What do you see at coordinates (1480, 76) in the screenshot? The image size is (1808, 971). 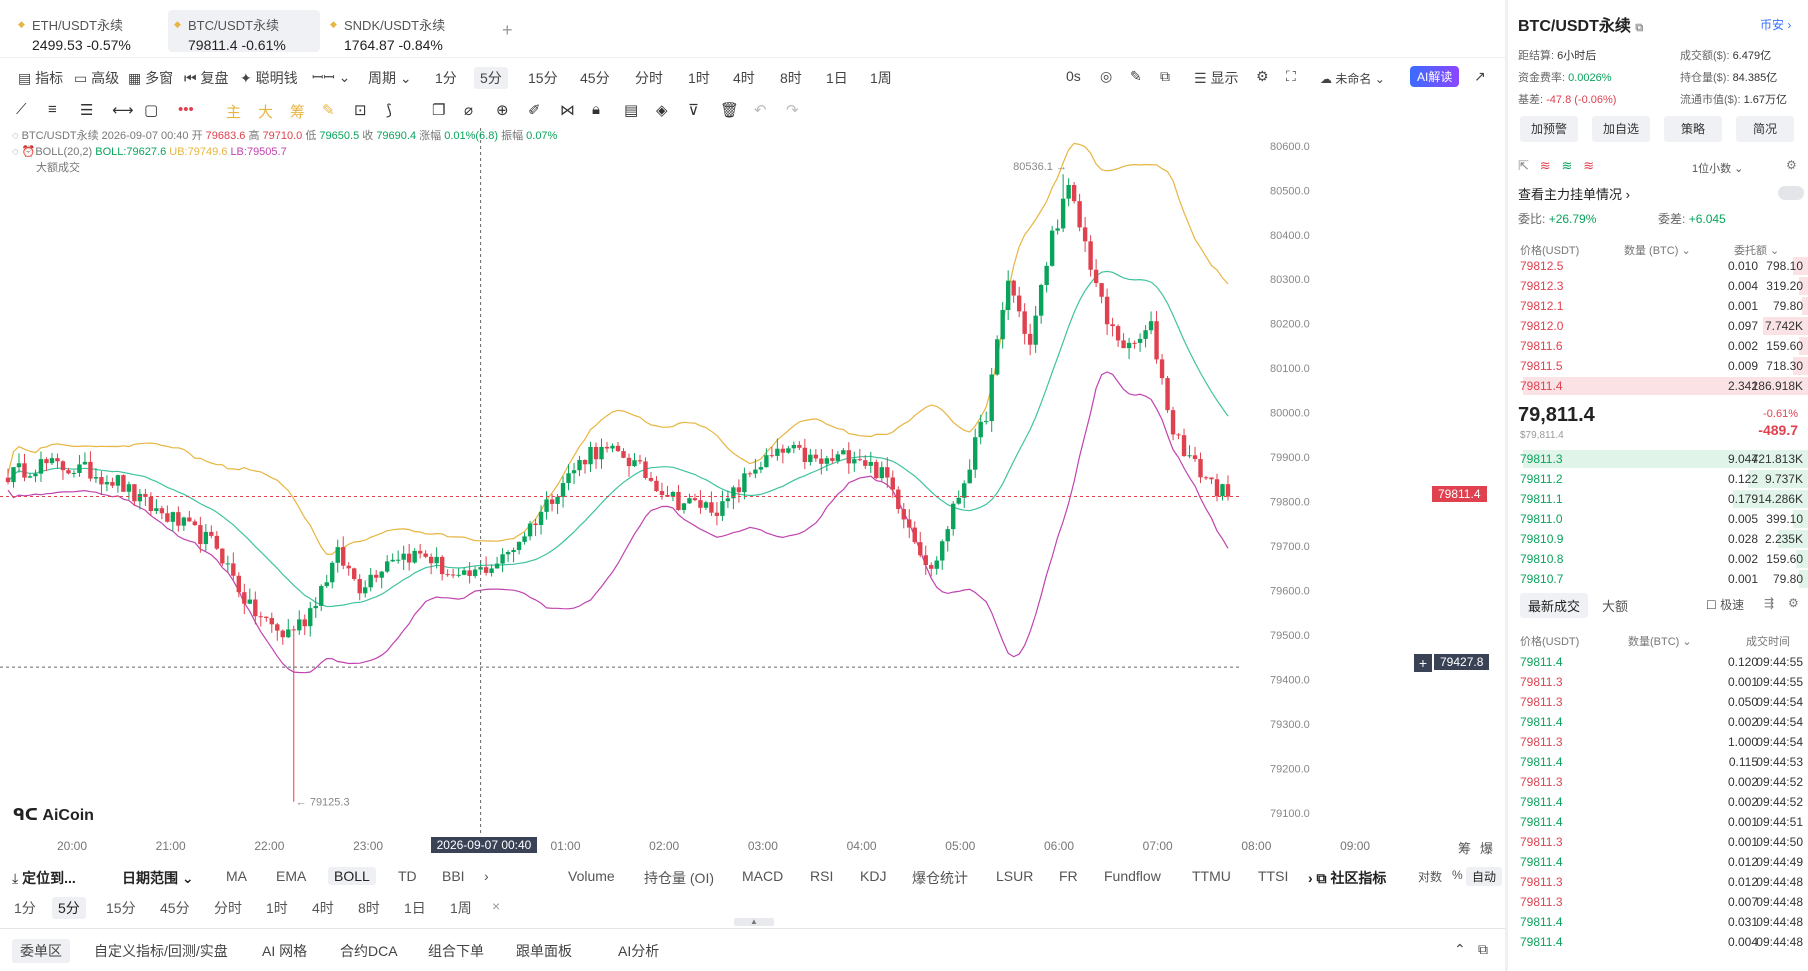 I see `share-icon: ↗` at bounding box center [1480, 76].